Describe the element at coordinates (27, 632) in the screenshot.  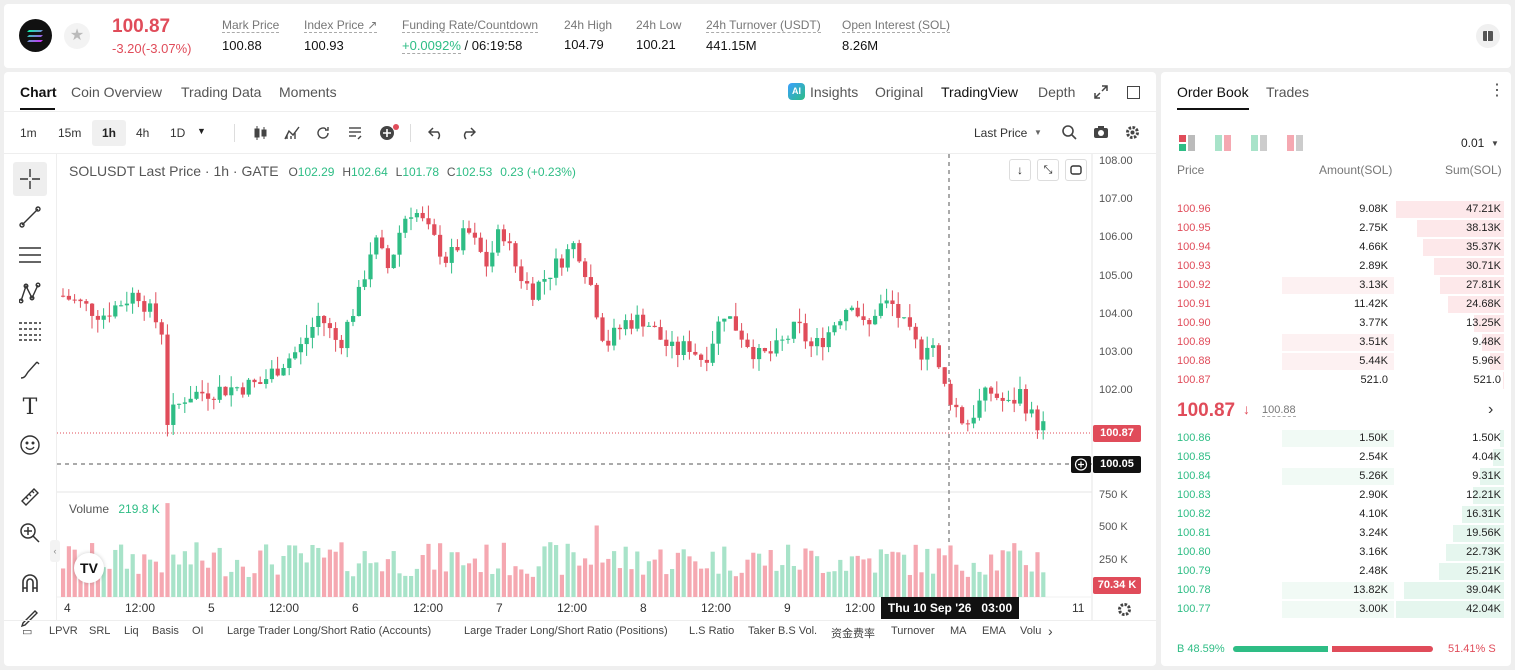
I see `indicator-grid-icon: ▭` at that location.